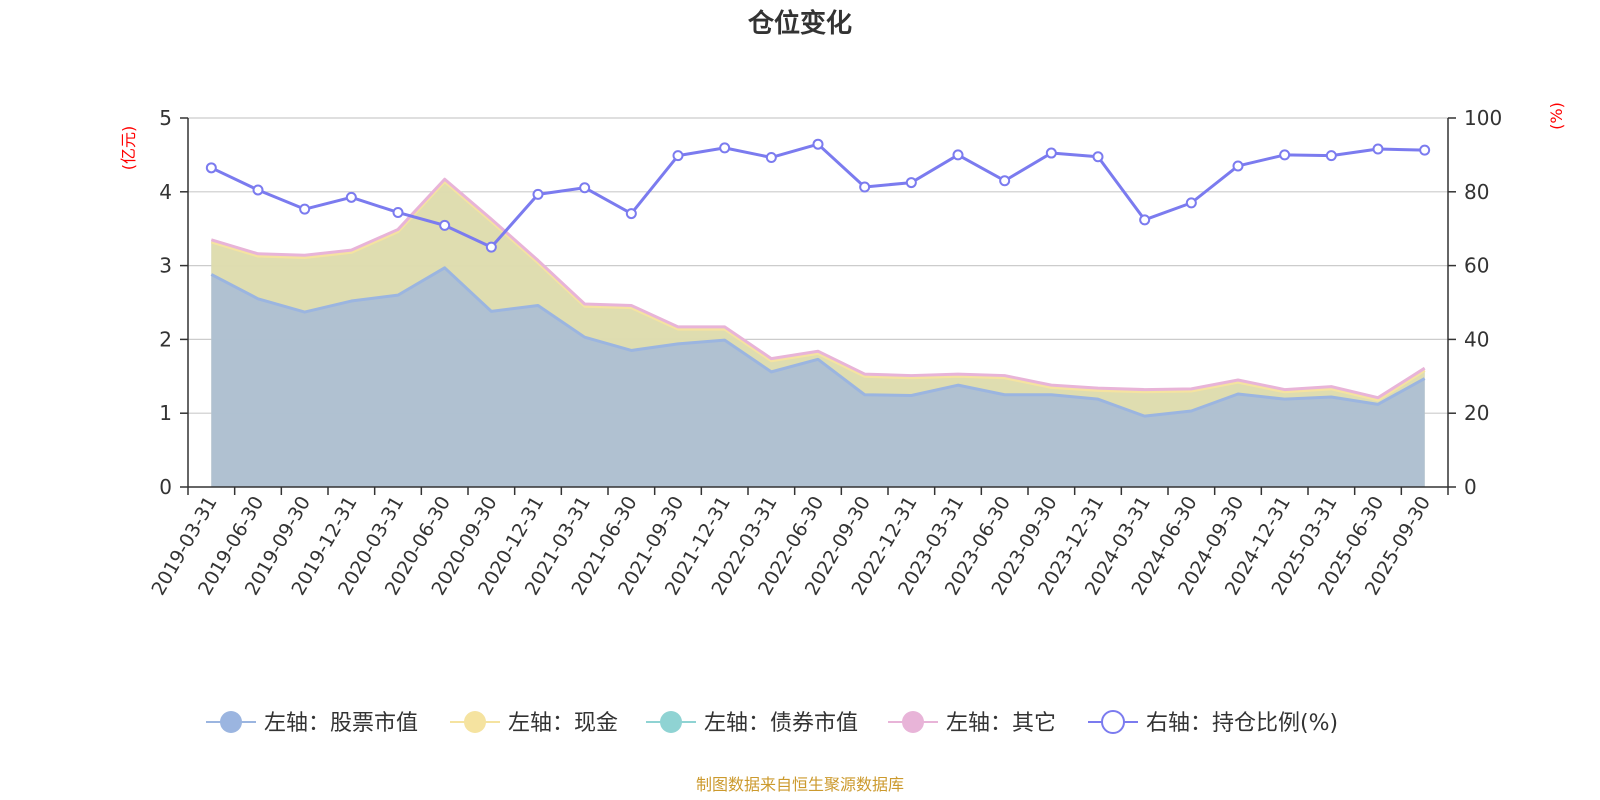 This screenshot has width=1600, height=800. I want to click on legend-item: 左轴：现金, so click(534, 723).